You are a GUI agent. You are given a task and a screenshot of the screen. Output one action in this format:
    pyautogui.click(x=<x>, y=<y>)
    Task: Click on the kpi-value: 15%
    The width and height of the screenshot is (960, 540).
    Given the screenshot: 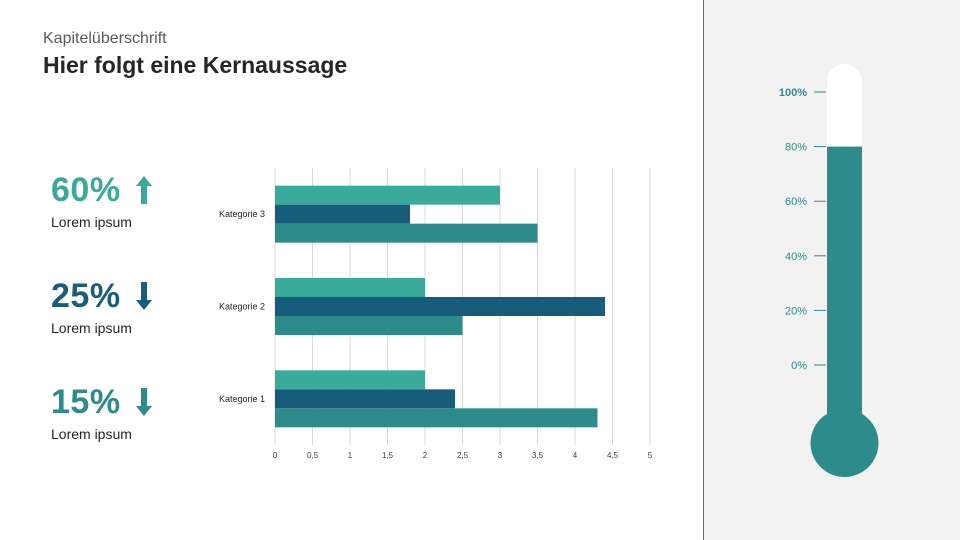 What is the action you would take?
    pyautogui.click(x=86, y=402)
    